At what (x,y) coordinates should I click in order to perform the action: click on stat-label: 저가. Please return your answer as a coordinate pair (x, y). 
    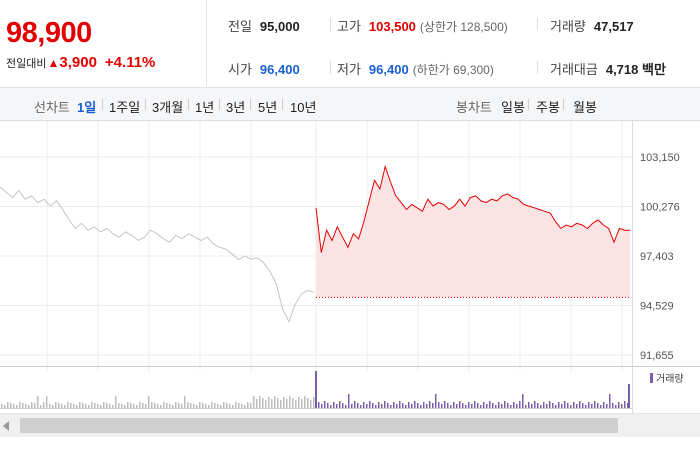
    Looking at the image, I should click on (349, 69).